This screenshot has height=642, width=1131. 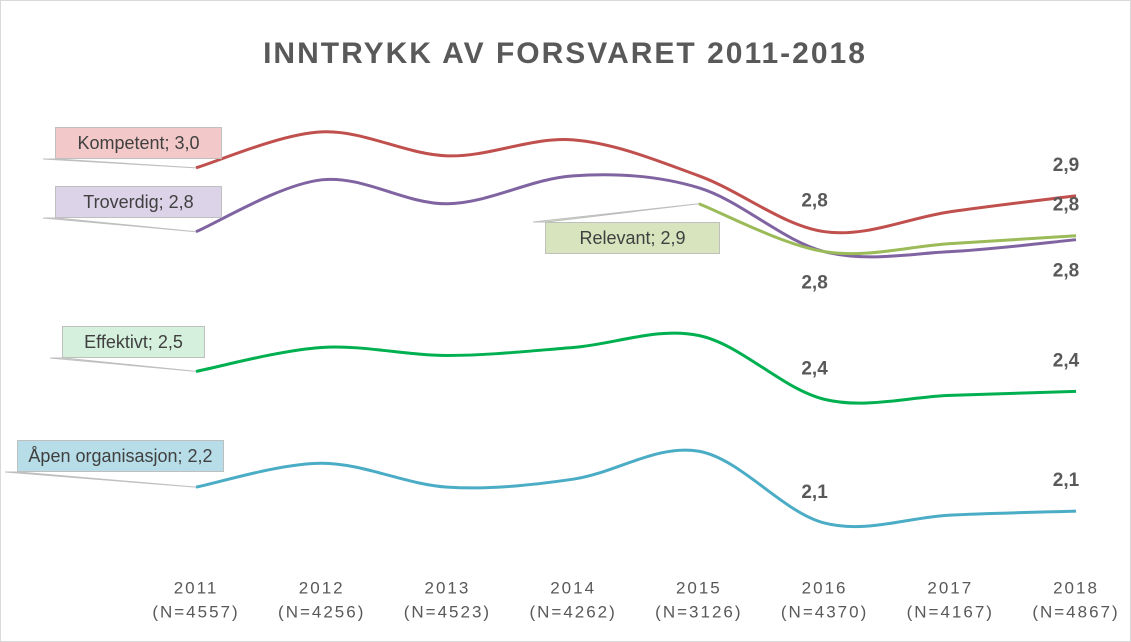 I want to click on callout-label: Kompetent; 3,0, so click(x=138, y=143).